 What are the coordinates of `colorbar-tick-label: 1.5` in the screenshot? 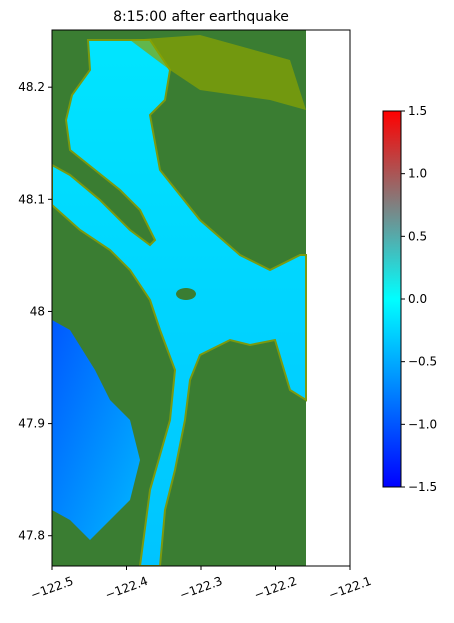 It's located at (417, 111).